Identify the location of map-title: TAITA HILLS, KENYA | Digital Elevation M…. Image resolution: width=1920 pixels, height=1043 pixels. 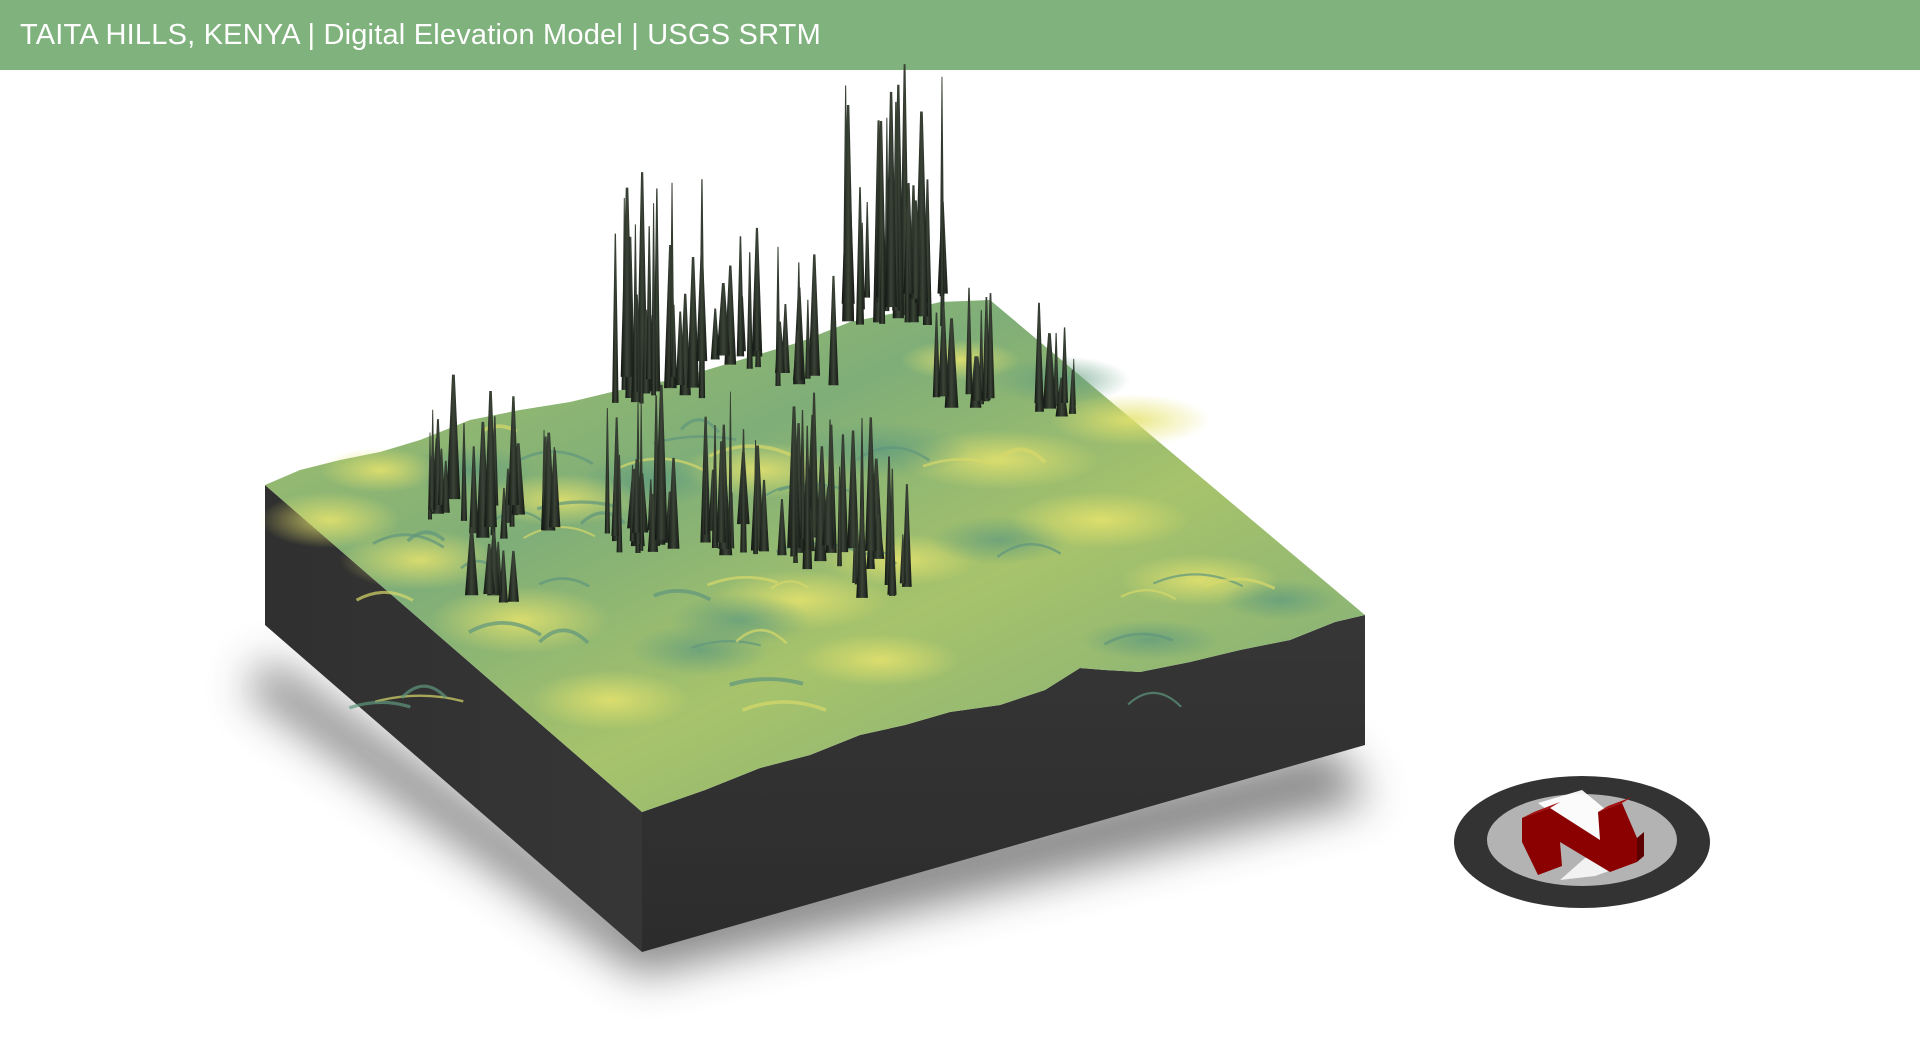
(420, 34).